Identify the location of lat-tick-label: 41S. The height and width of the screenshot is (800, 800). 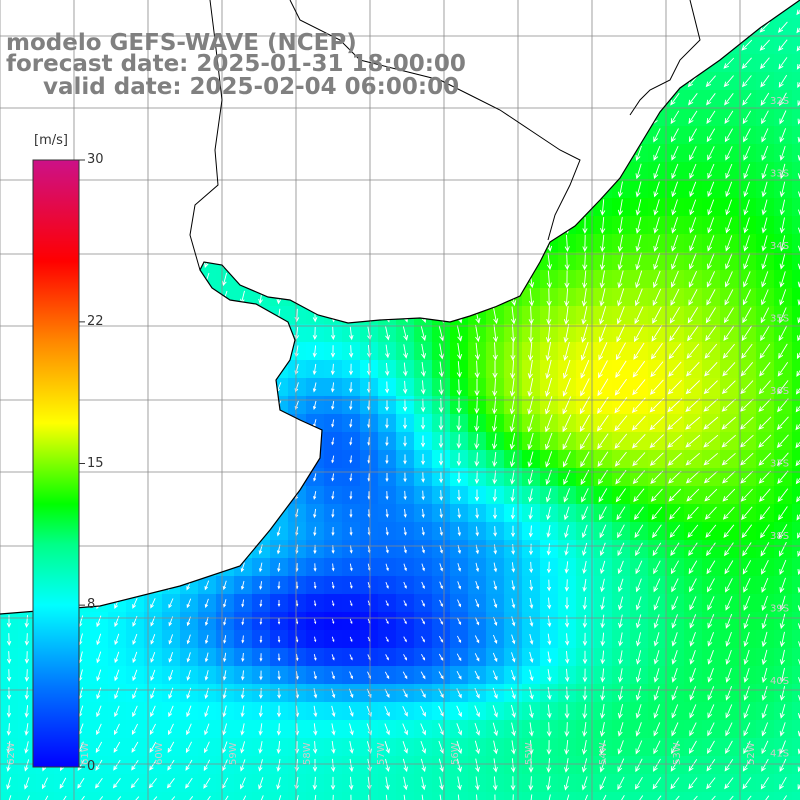
(779, 754).